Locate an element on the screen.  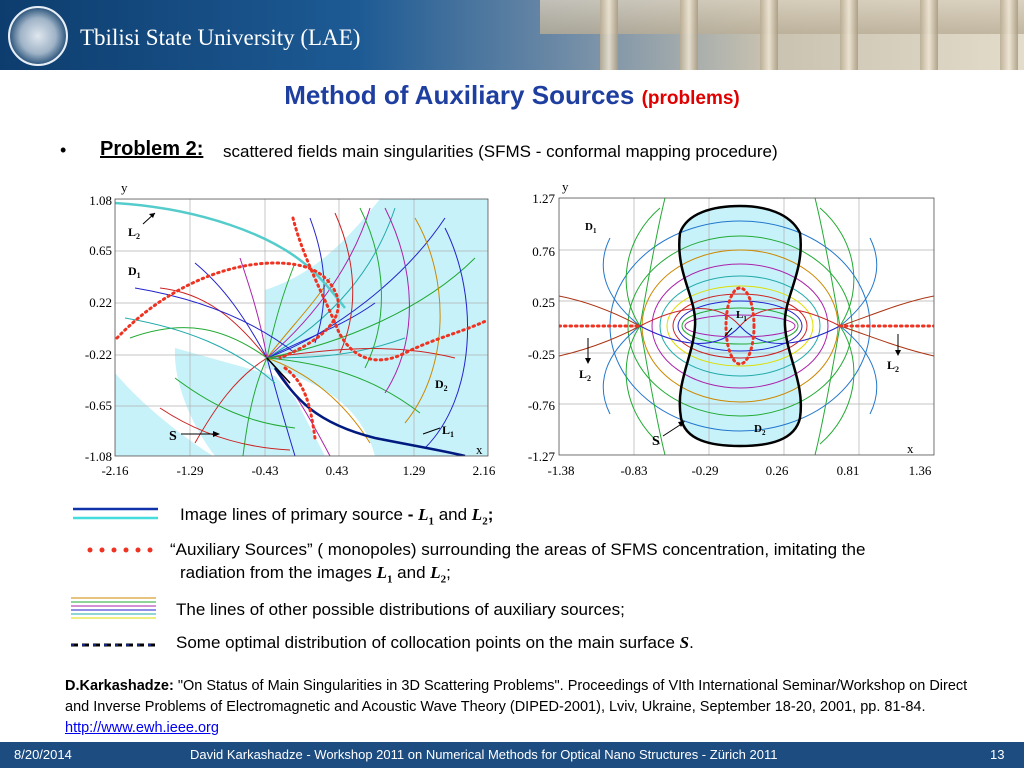
swatch-auxiliary-sources is located at coordinates (120, 550).